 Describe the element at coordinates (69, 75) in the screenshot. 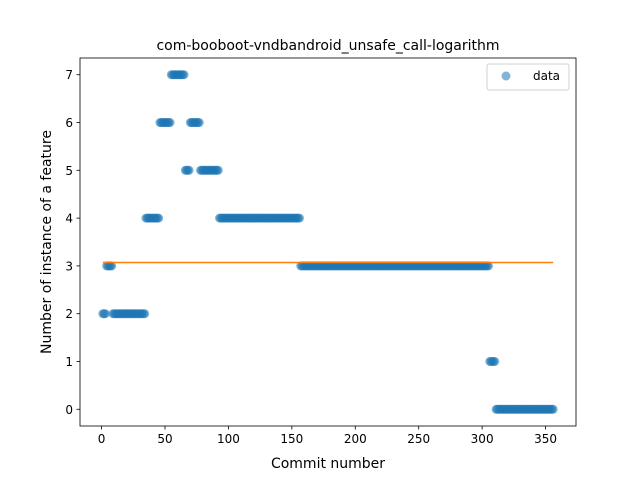

I see `y-tick-label: 7` at that location.